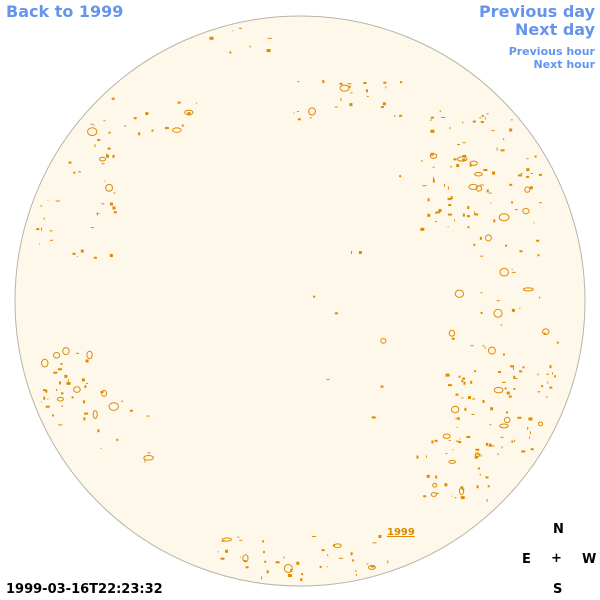 The height and width of the screenshot is (600, 600). Describe the element at coordinates (551, 51) in the screenshot. I see `previous-hour-link: Previous hour` at that location.